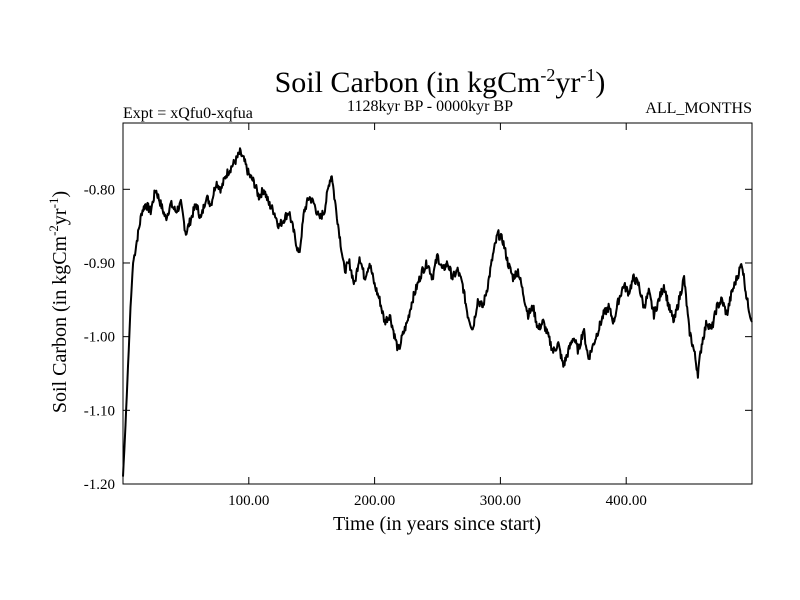 This screenshot has height=600, width=800. I want to click on subtitle-center: 1128kyr BP - 0000kyr BP, so click(430, 106).